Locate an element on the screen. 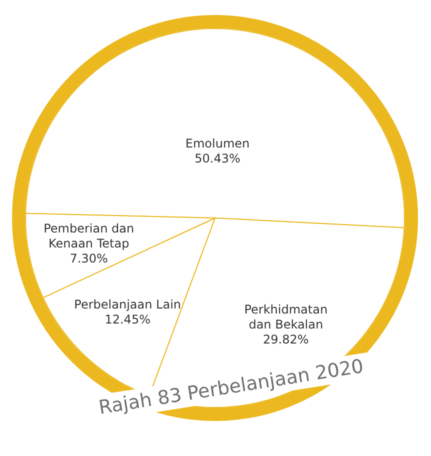 This screenshot has height=456, width=431. data-label: 7.30% is located at coordinates (89, 258).